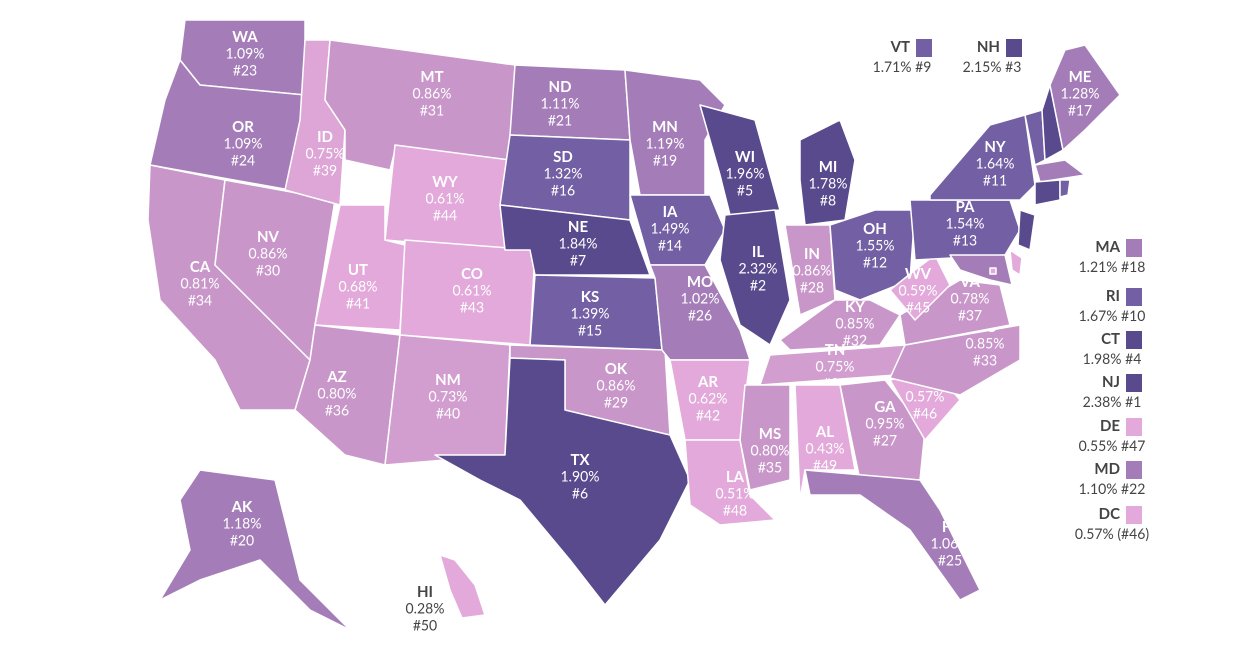 The height and width of the screenshot is (650, 1250). I want to click on state-rank: #8, so click(828, 200).